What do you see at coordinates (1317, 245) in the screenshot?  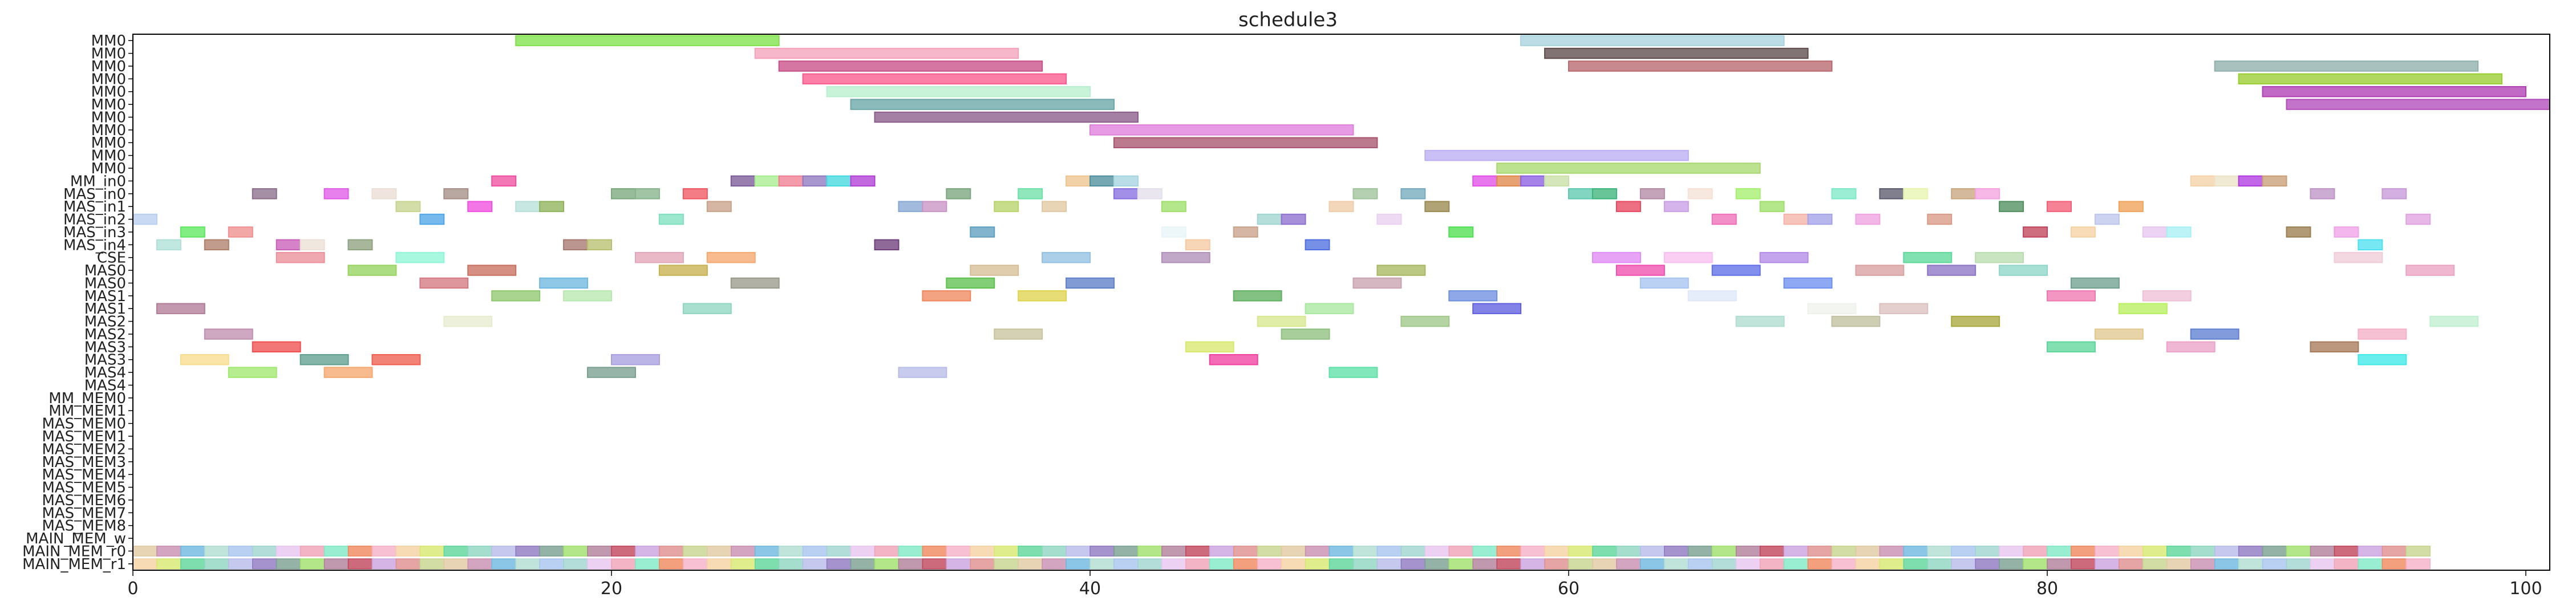 I see `task-bar-mas-in4` at bounding box center [1317, 245].